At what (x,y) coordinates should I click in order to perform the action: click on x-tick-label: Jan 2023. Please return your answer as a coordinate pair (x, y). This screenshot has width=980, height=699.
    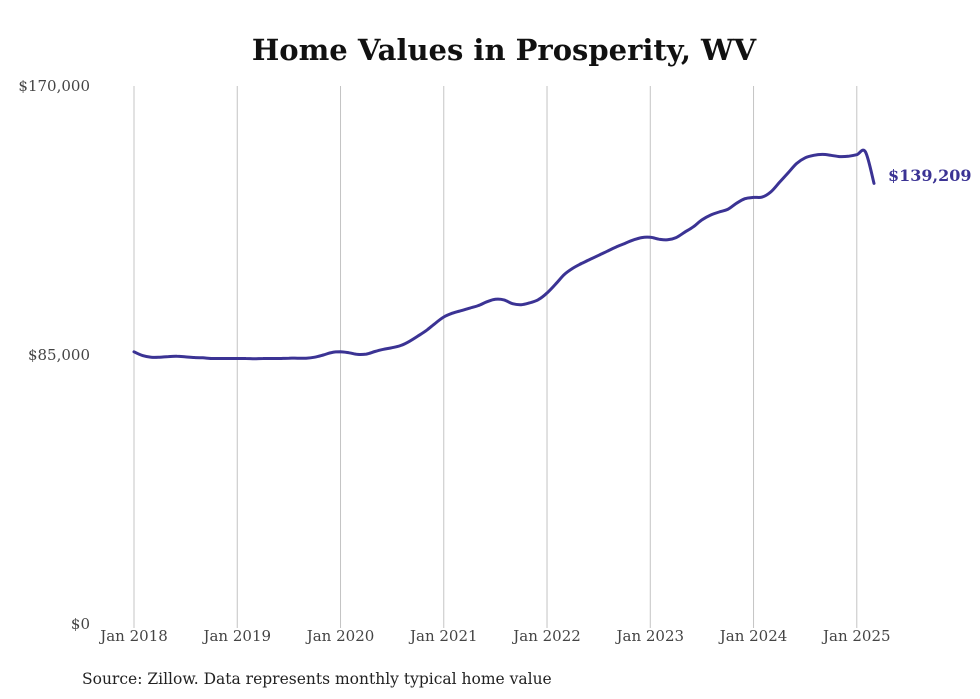
    Looking at the image, I should click on (649, 636).